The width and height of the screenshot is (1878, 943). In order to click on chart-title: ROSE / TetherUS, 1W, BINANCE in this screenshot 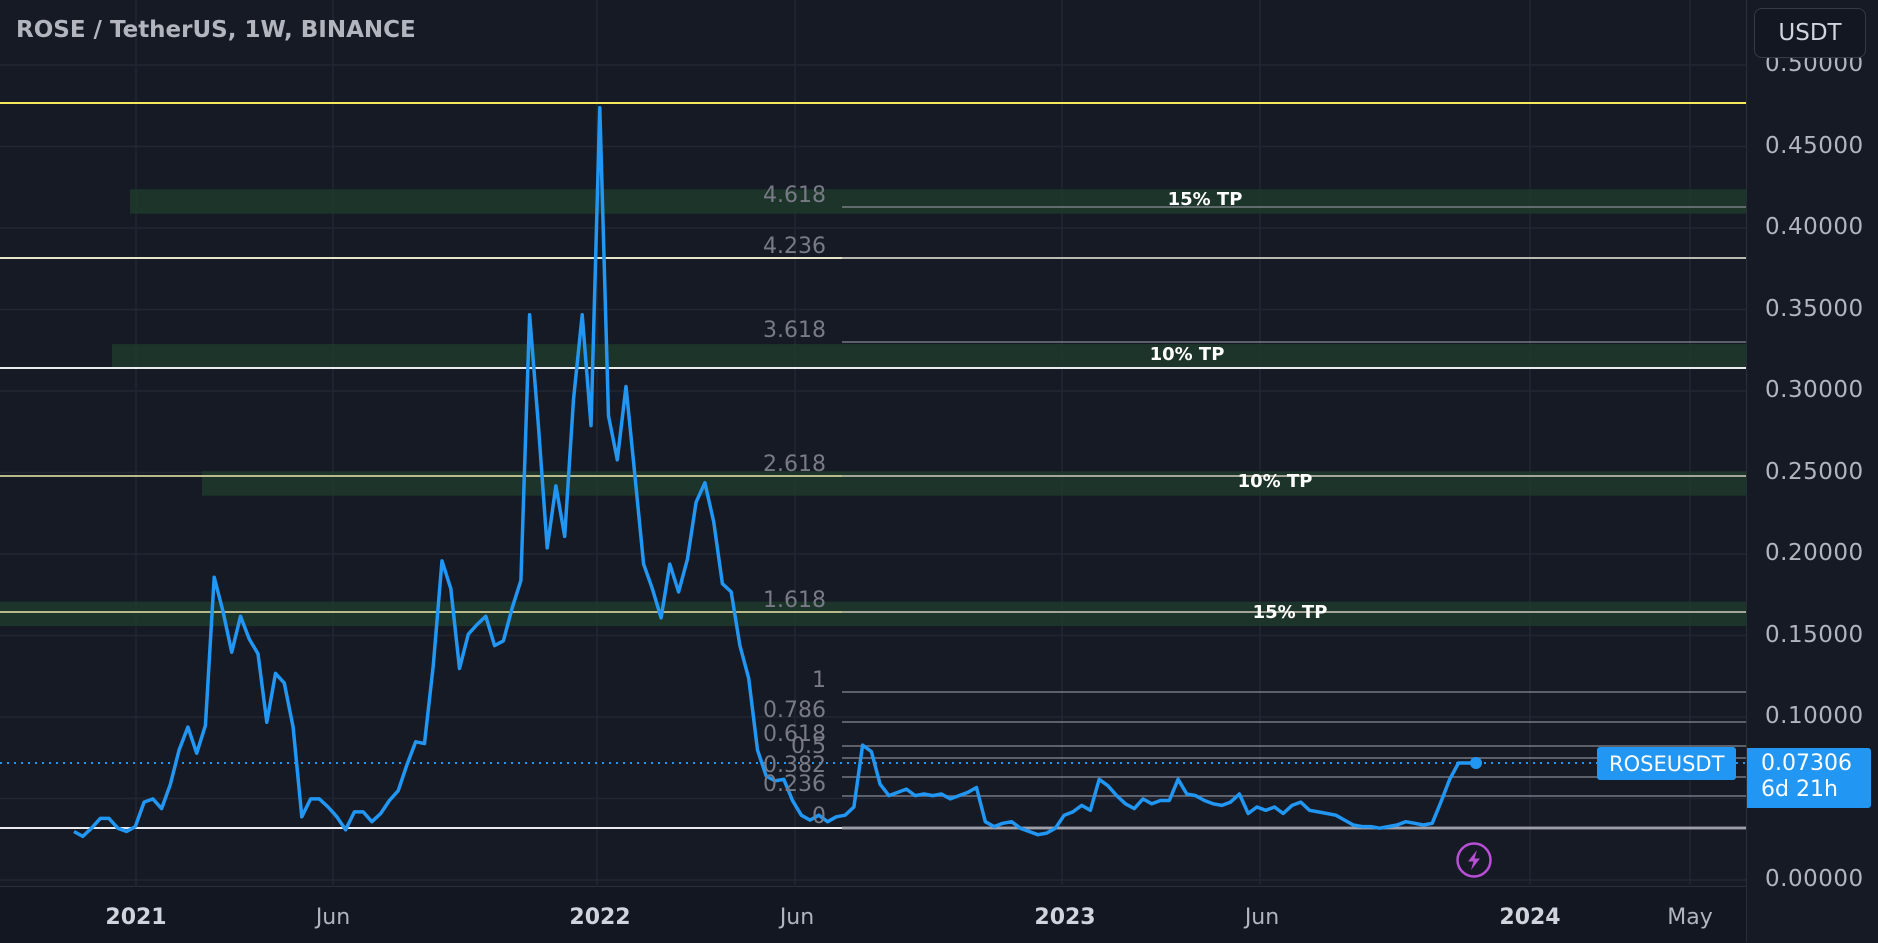, I will do `click(216, 30)`.